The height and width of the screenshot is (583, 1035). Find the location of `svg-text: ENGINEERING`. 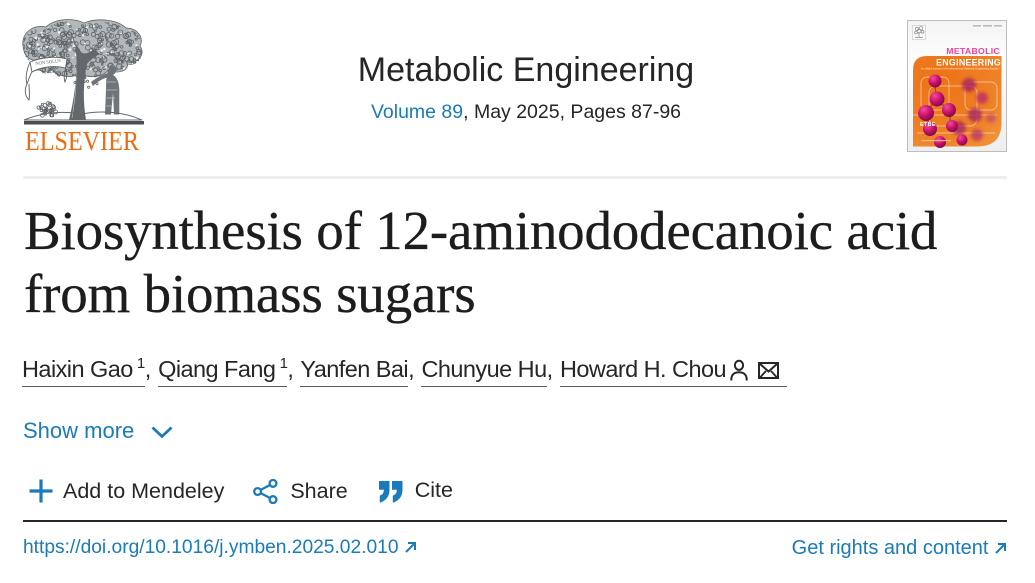

svg-text: ENGINEERING is located at coordinates (968, 63).